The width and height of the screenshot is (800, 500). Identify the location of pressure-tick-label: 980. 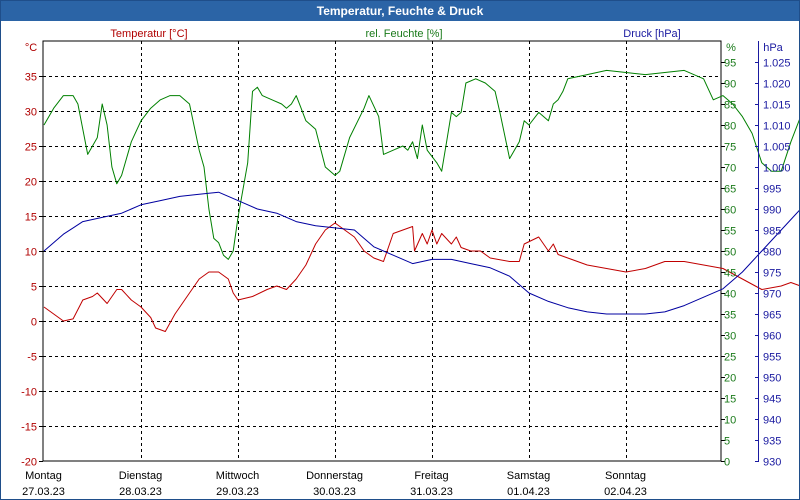
(772, 253).